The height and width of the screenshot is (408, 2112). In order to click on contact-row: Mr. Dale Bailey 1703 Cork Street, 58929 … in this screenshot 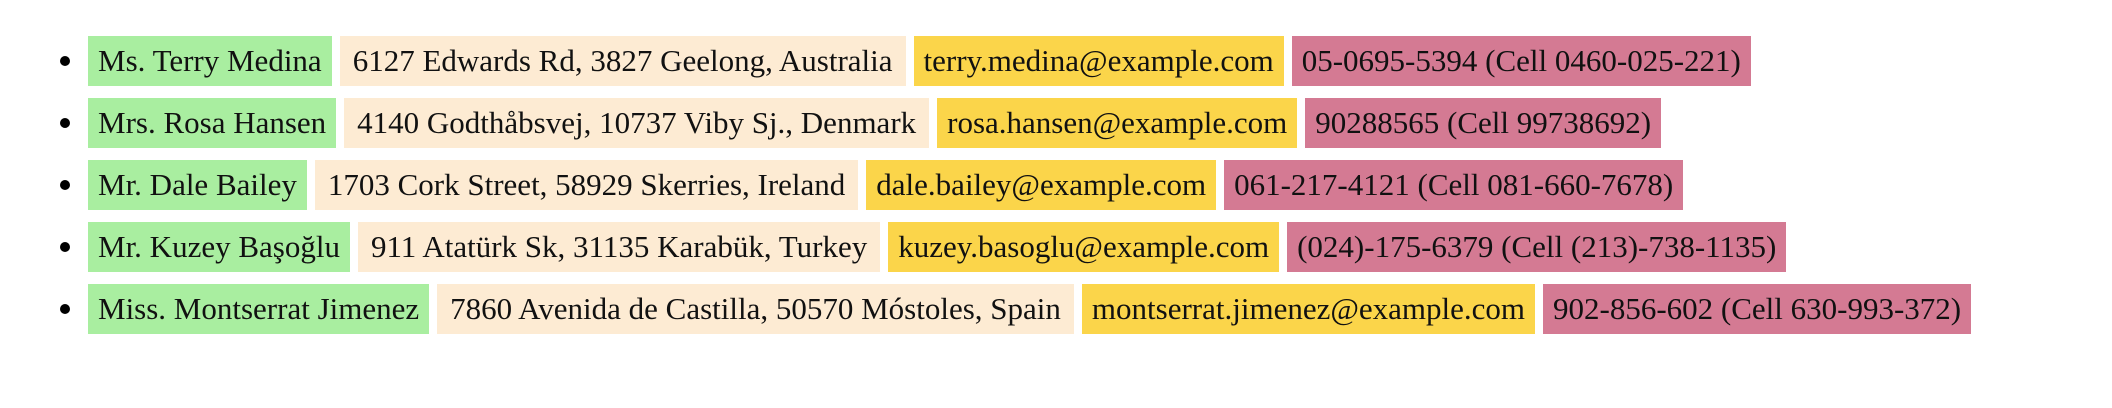, I will do `click(989, 185)`.